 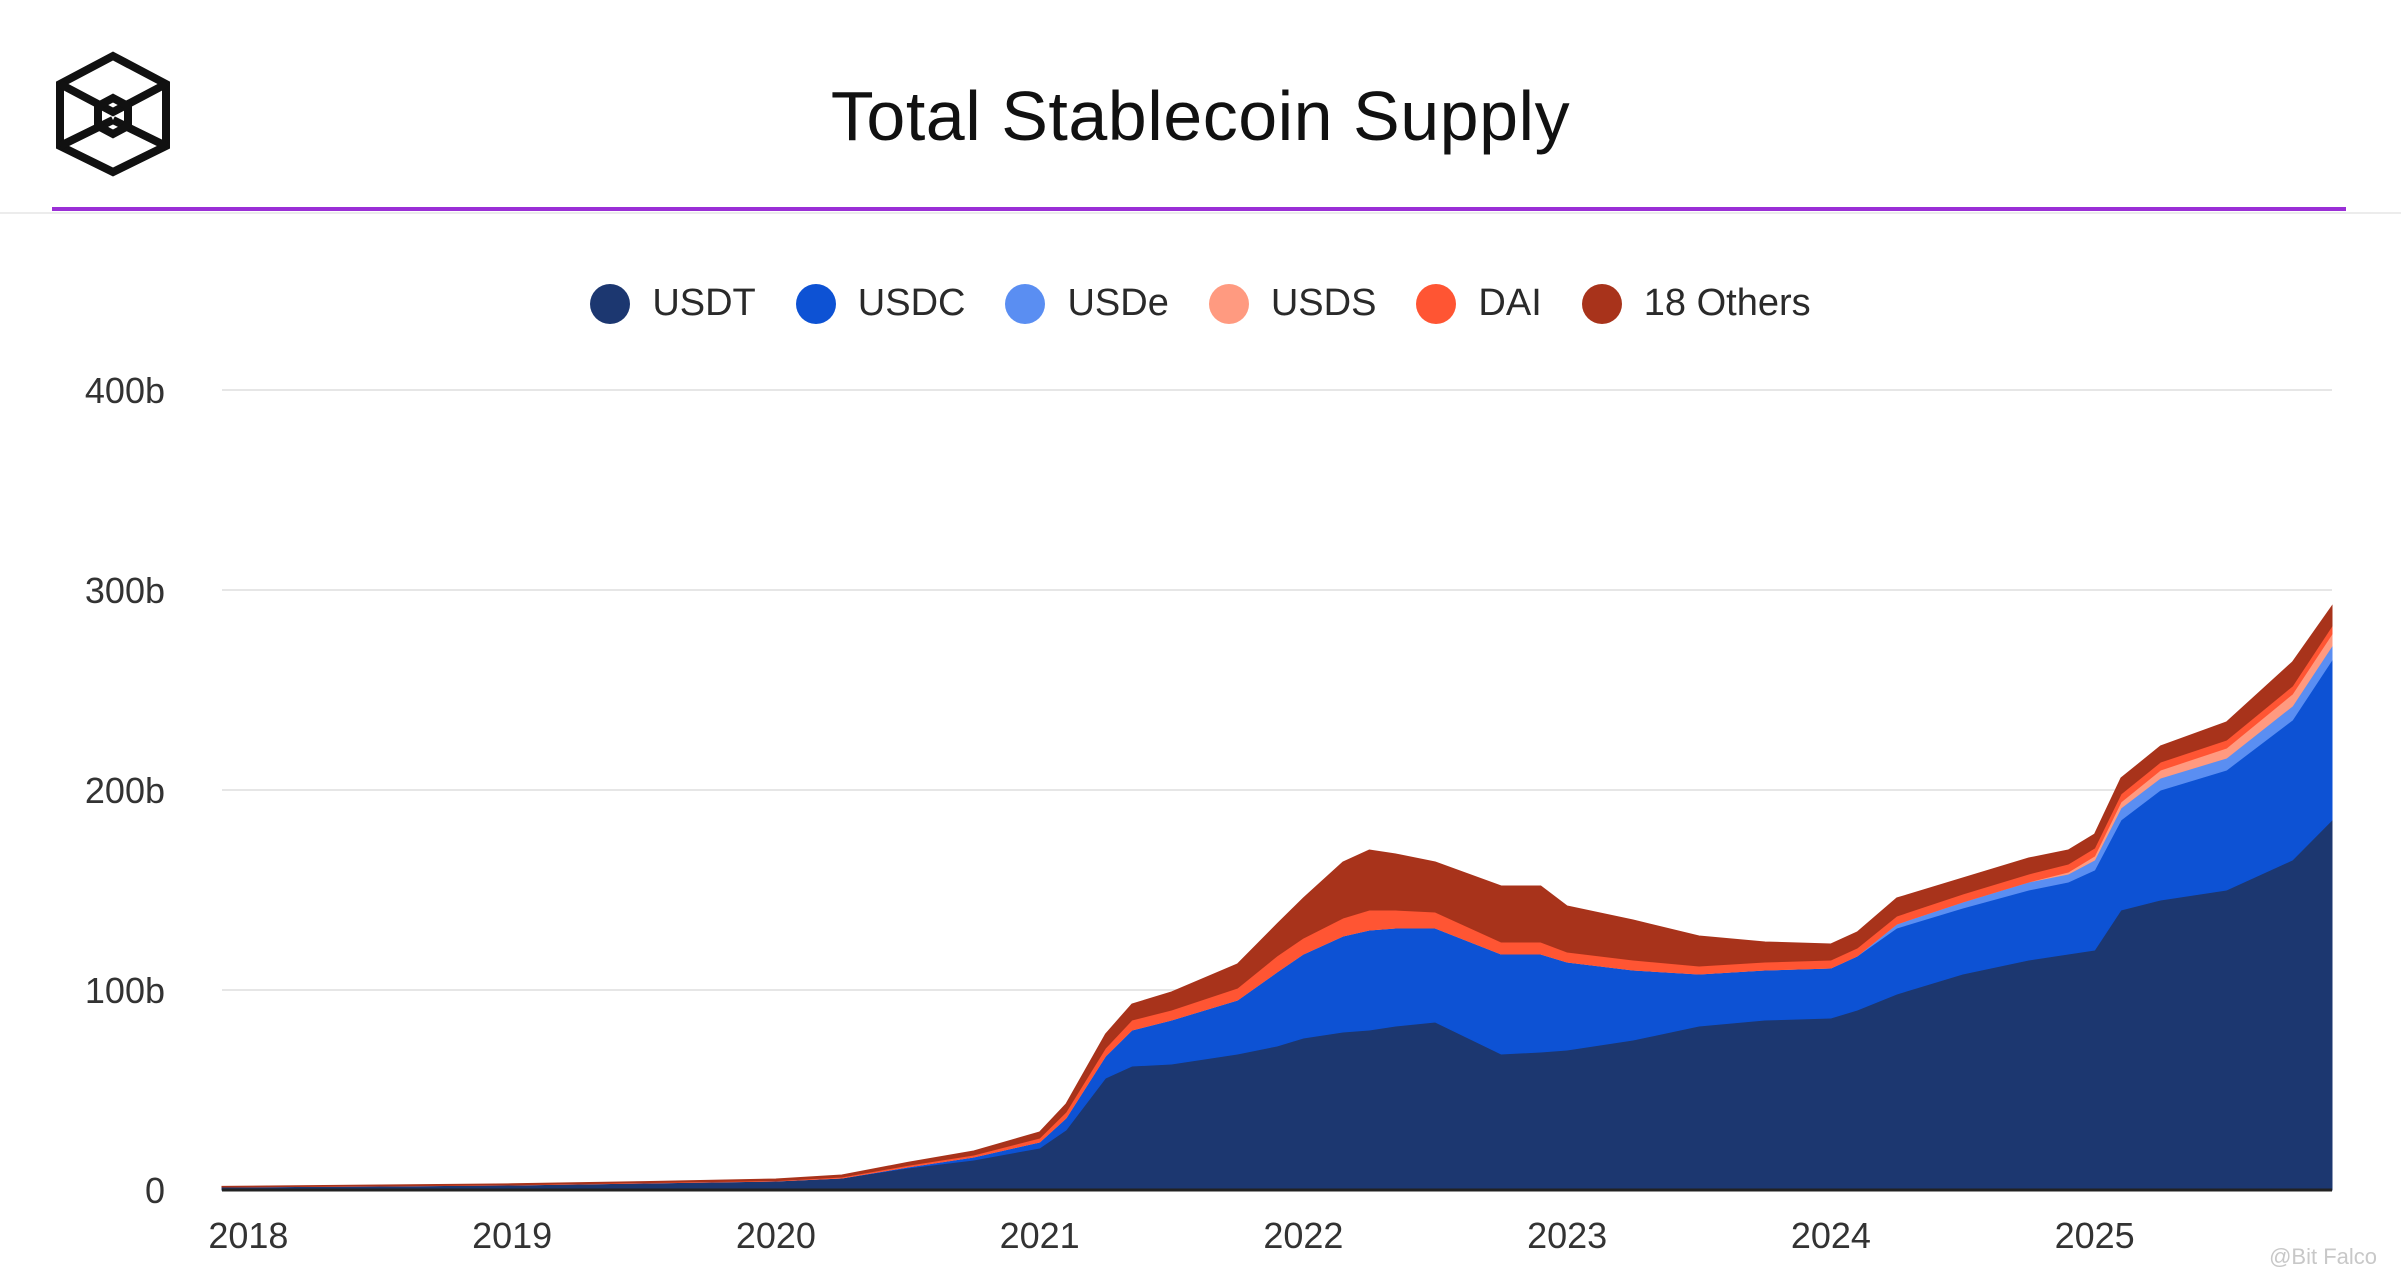 I want to click on x-tick-label: 2021, so click(x=1040, y=1235).